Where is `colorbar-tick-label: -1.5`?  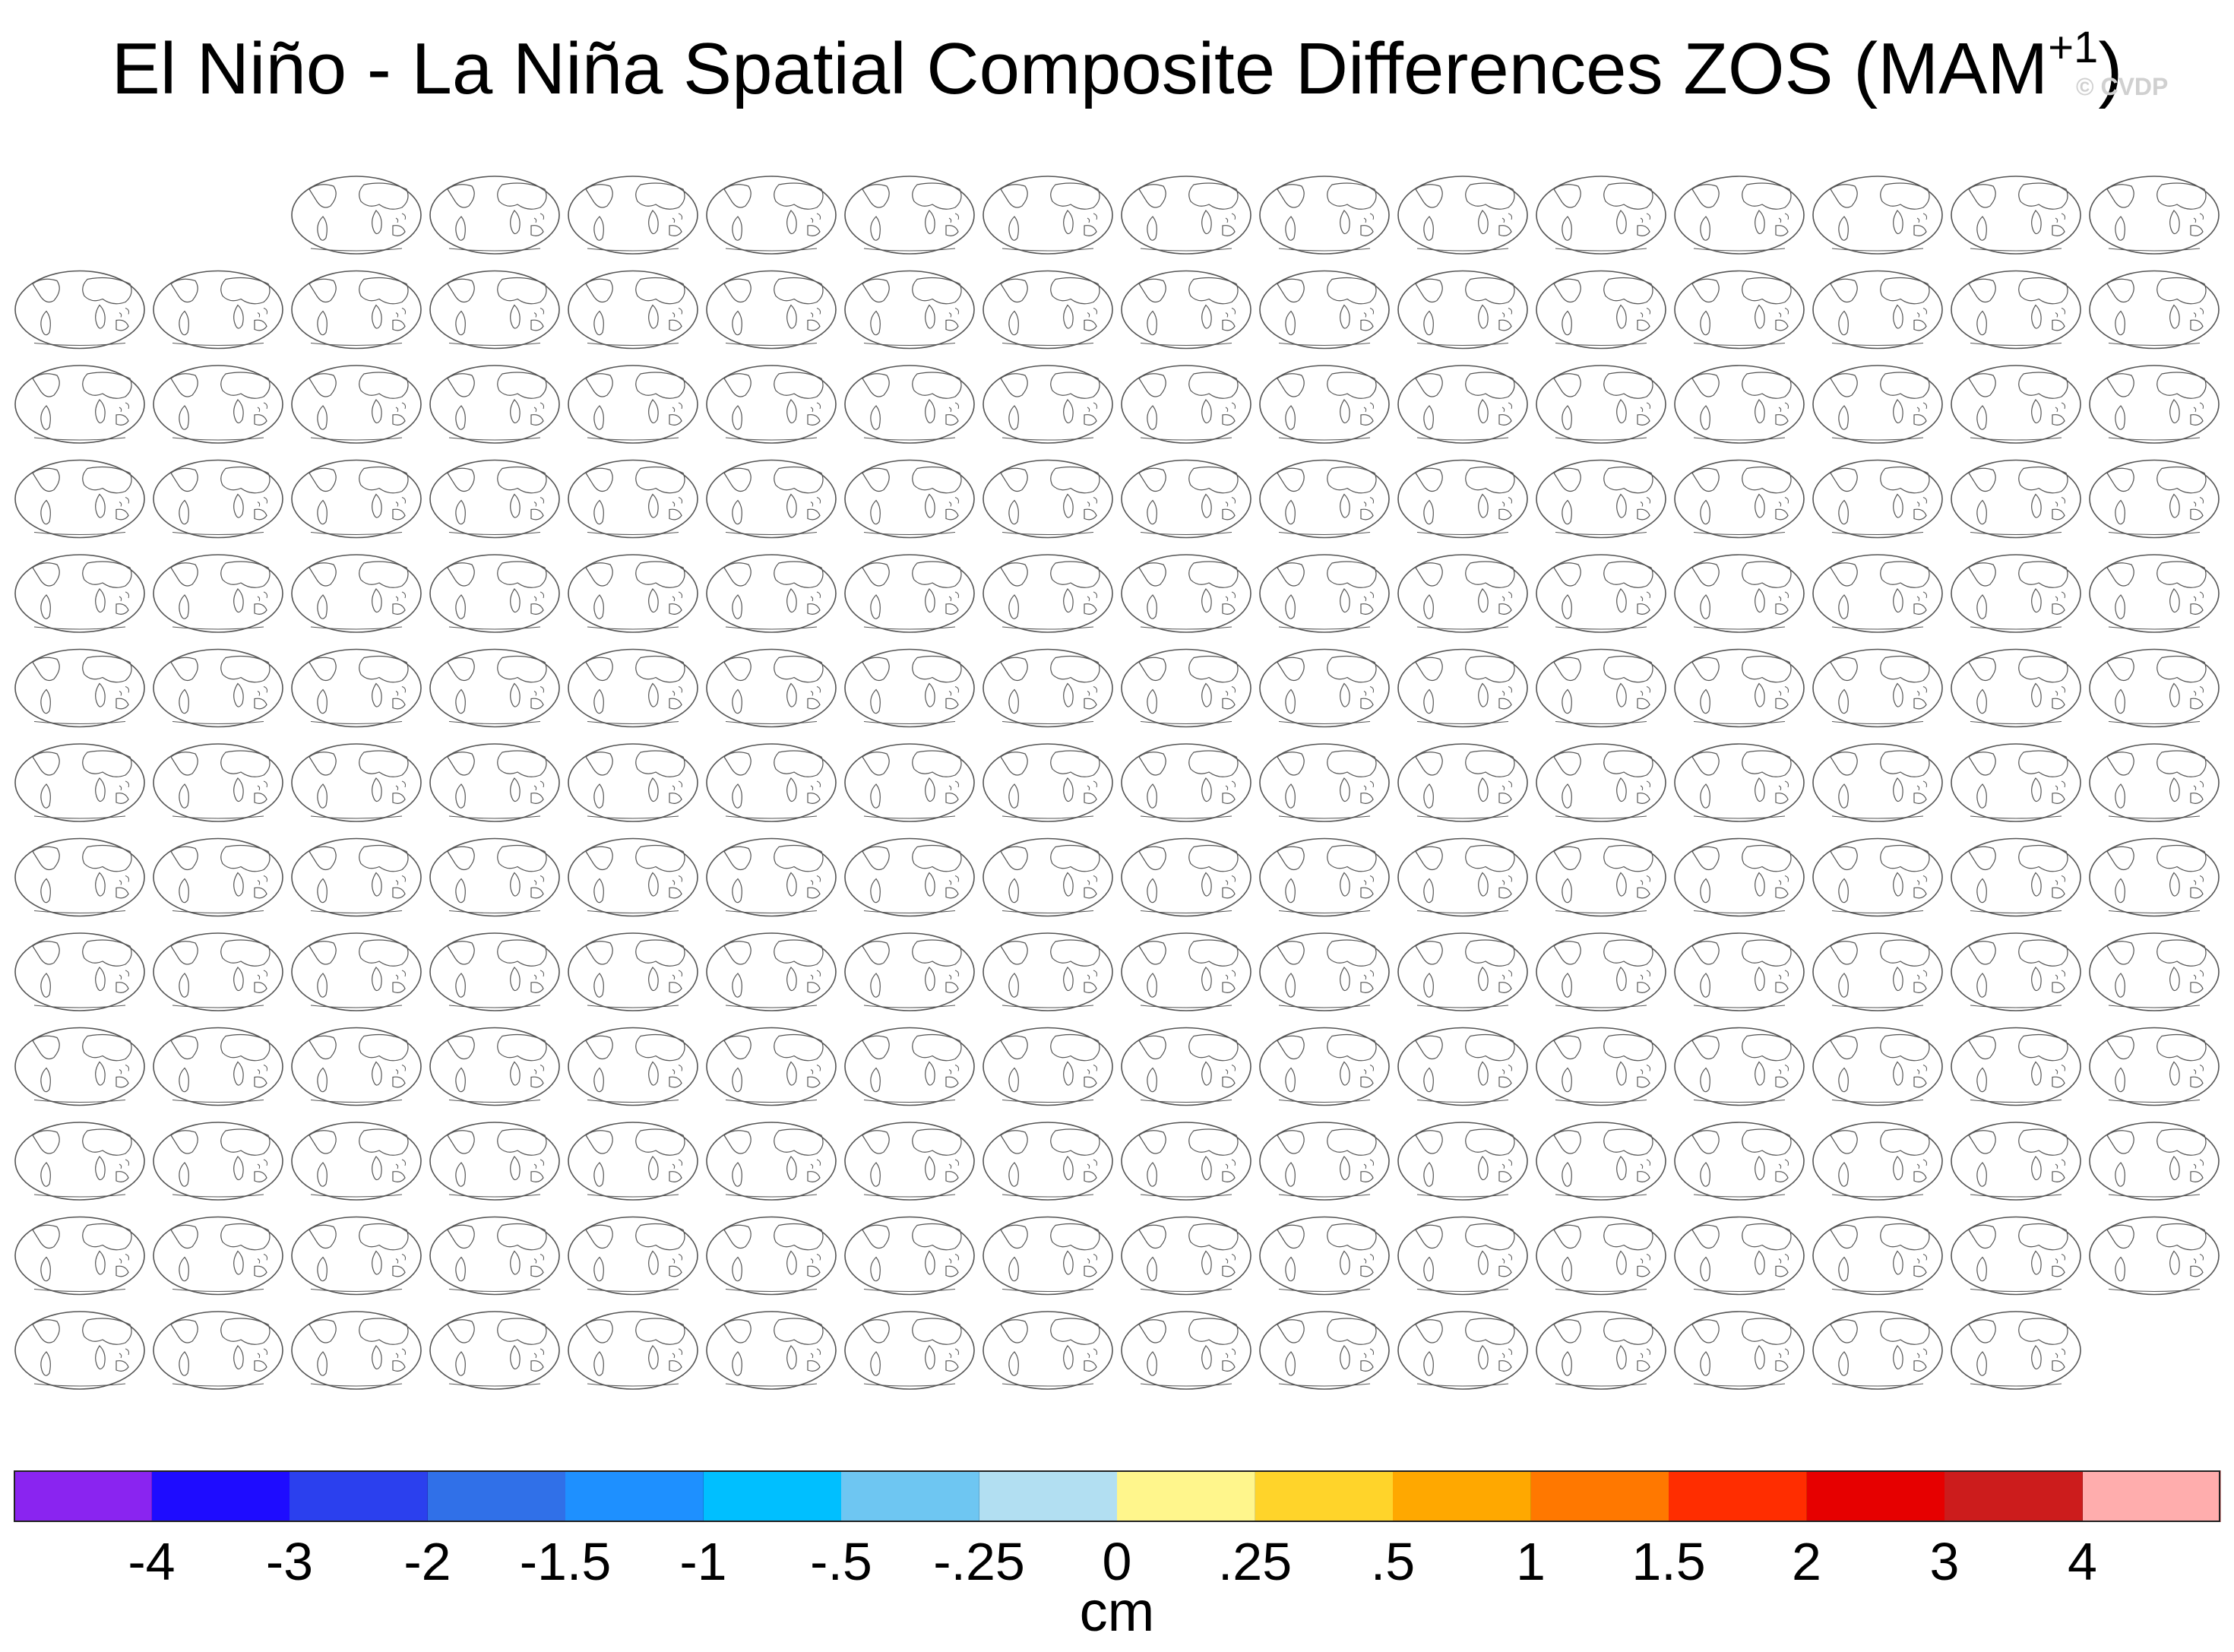
colorbar-tick-label: -1.5 is located at coordinates (565, 1561).